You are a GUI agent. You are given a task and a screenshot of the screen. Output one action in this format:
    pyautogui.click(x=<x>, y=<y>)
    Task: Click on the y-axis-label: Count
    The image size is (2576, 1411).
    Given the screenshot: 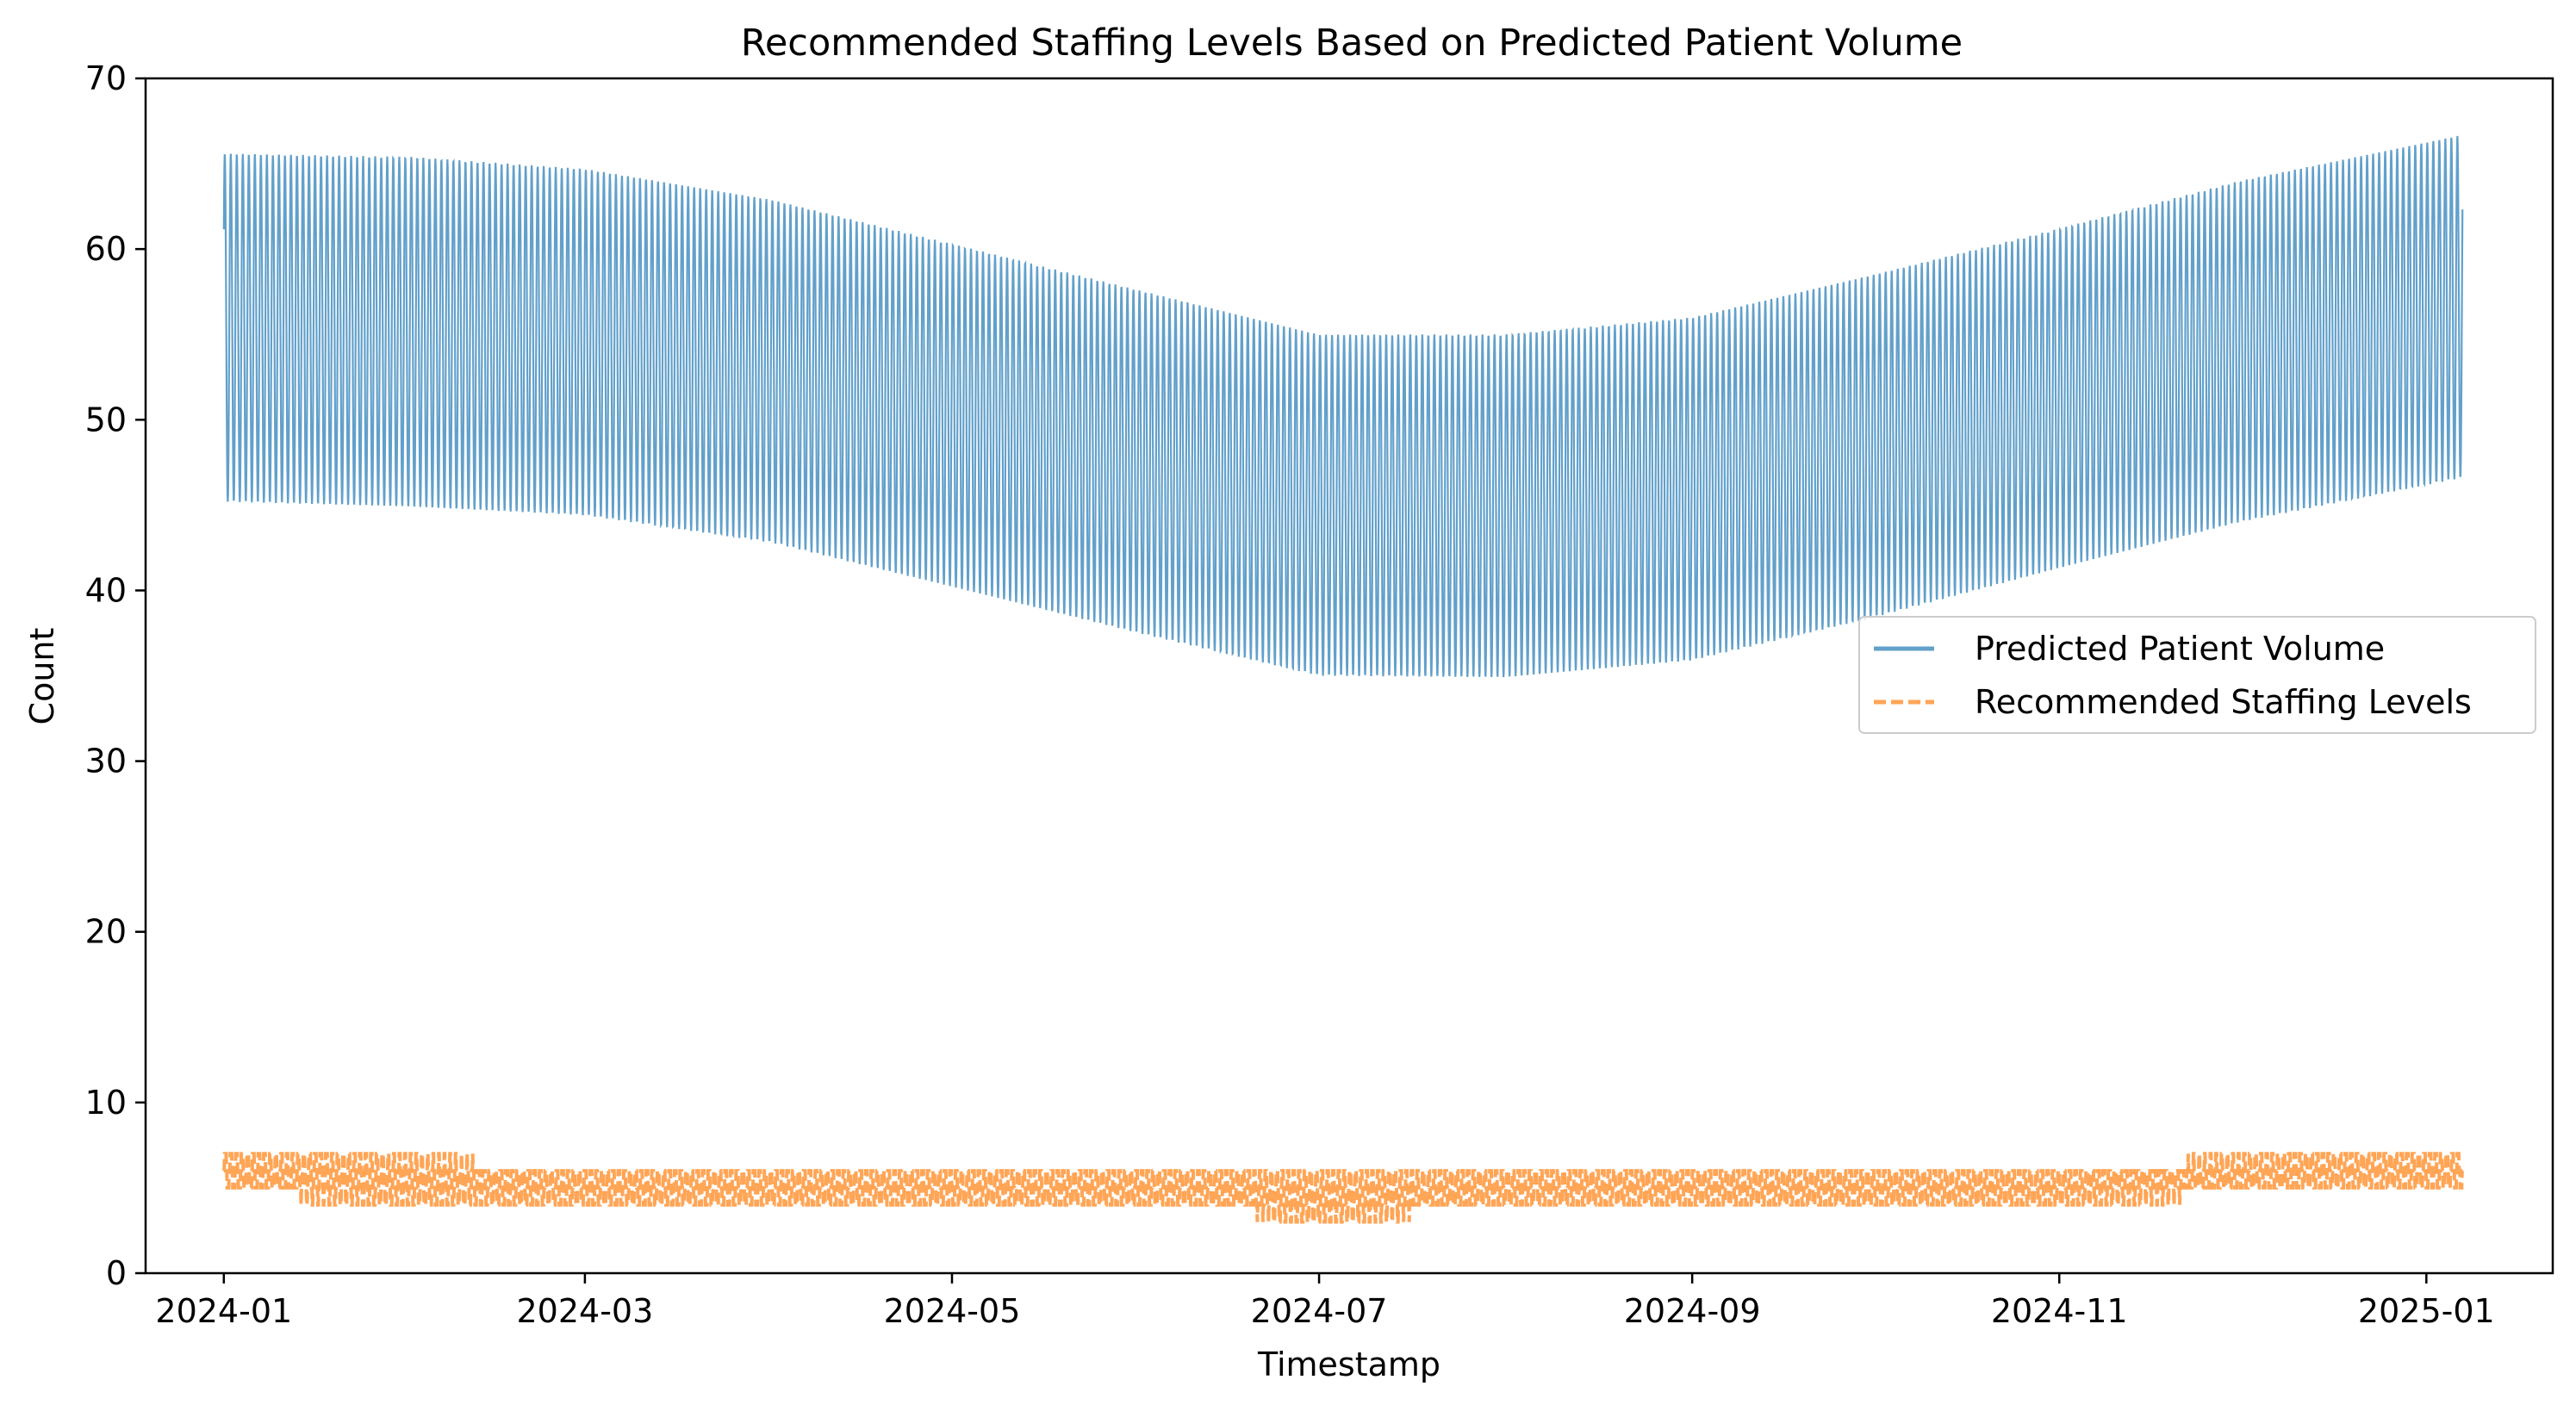 What is the action you would take?
    pyautogui.click(x=42, y=676)
    